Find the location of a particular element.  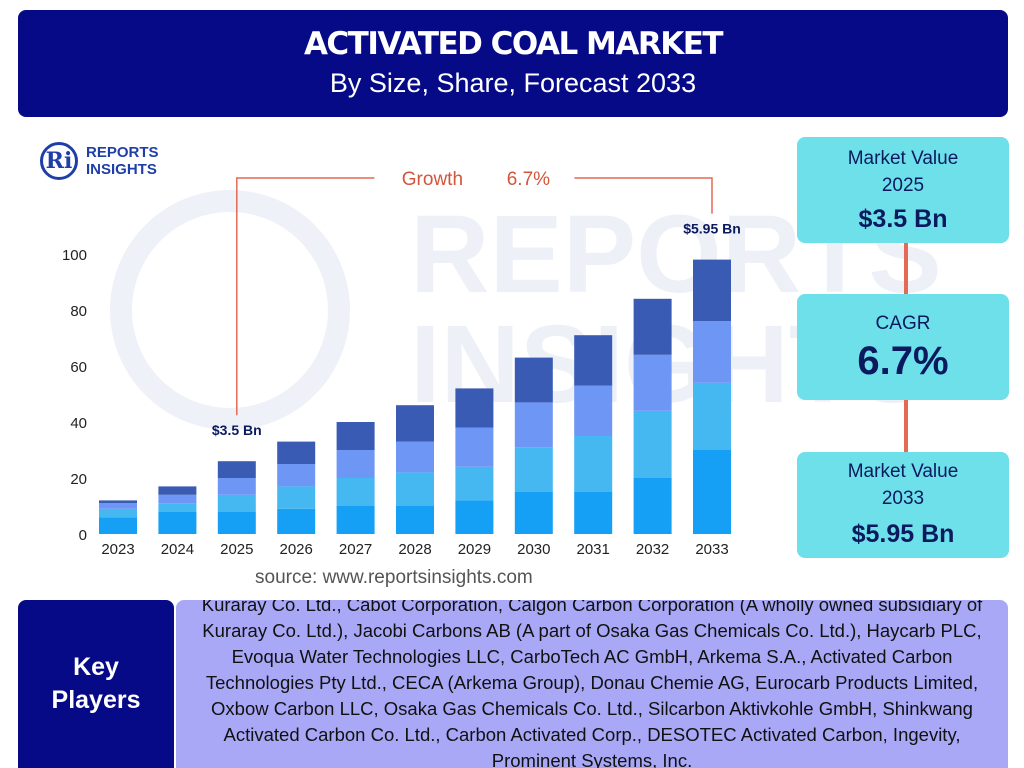

market-value-2033-label: Market Value 2033 is located at coordinates (903, 485).